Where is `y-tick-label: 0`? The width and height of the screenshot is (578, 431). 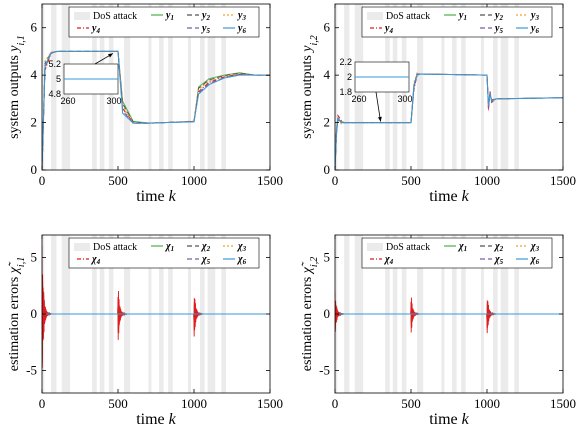
y-tick-label: 0 is located at coordinates (34, 169).